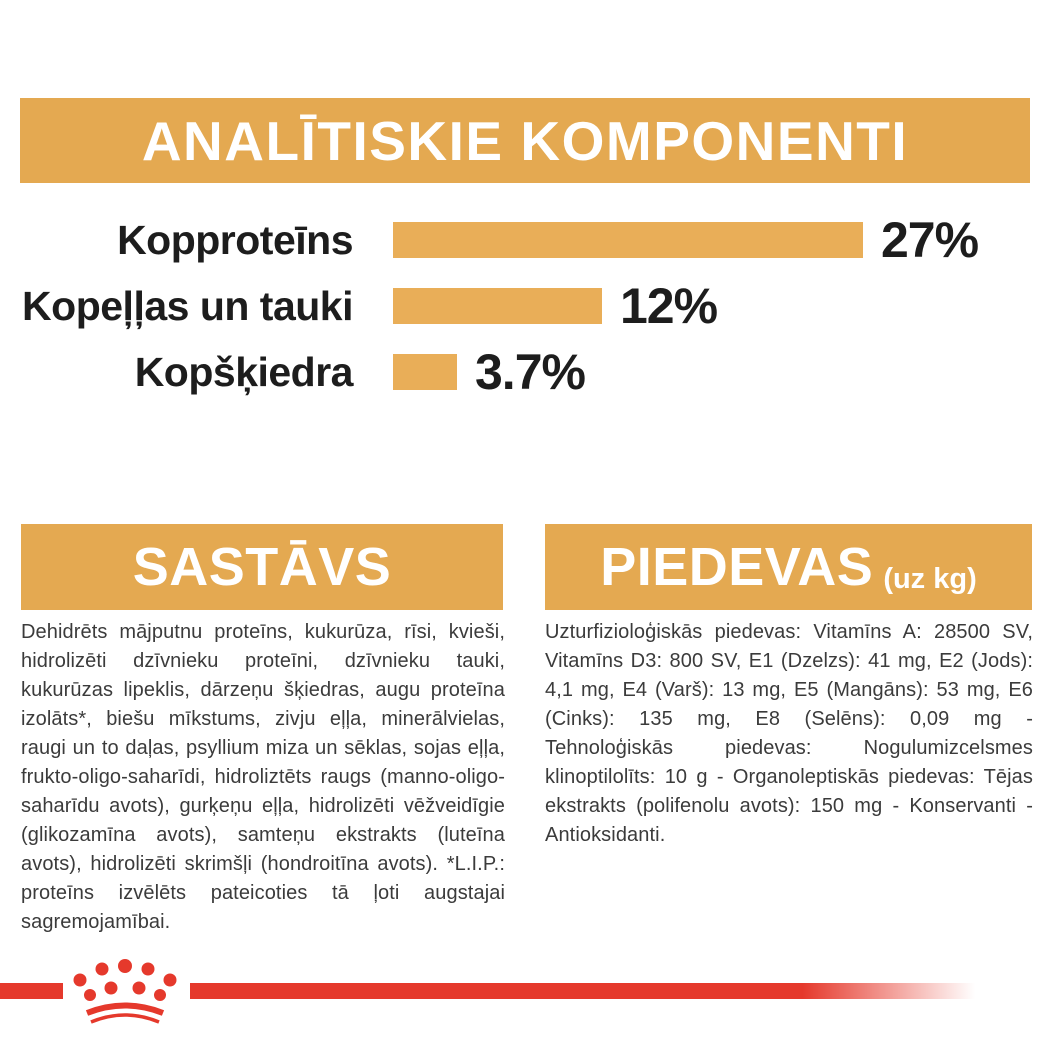 The height and width of the screenshot is (1049, 1049). I want to click on analytical-components-header: ANALĪTISKIE KOMPONENTI, so click(525, 140).